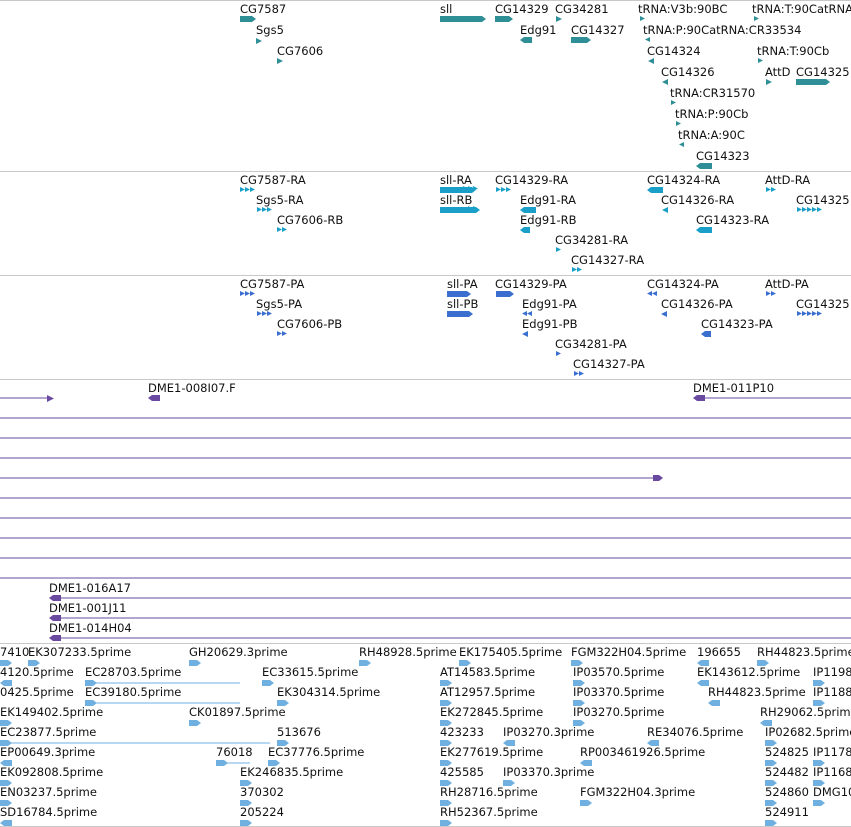 The height and width of the screenshot is (827, 851). I want to click on gene-label: tRNA:P:90CatRNA:CR33534, so click(722, 30).